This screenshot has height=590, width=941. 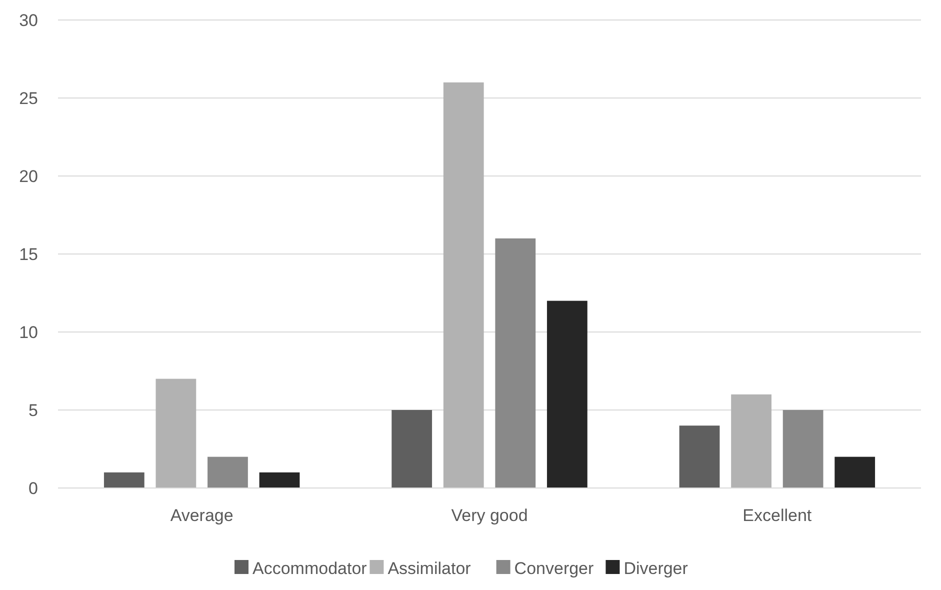 I want to click on legend-label: Converger, so click(x=554, y=568).